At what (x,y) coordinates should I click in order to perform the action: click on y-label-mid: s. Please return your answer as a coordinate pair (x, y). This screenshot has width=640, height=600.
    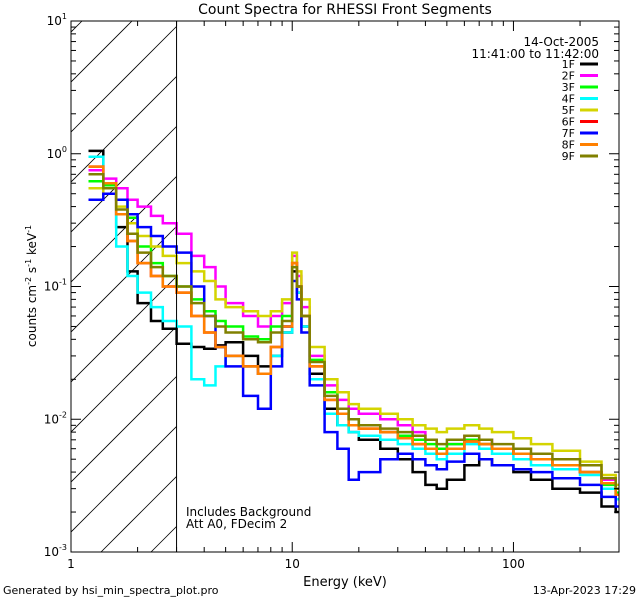
    Looking at the image, I should click on (32, 272).